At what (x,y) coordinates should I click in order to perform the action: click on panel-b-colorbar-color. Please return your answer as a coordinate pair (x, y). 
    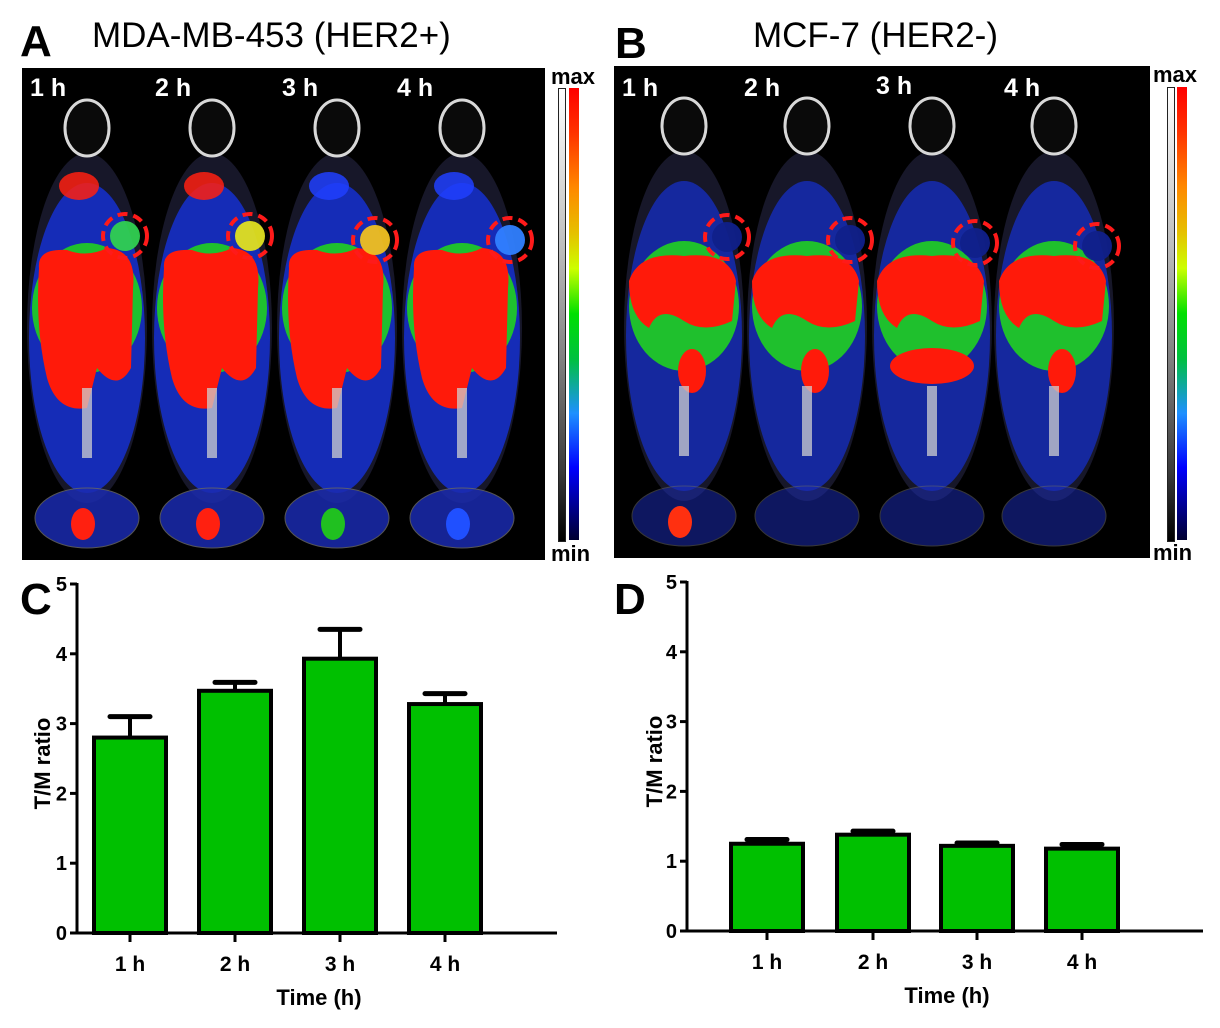
    Looking at the image, I should click on (1182, 313).